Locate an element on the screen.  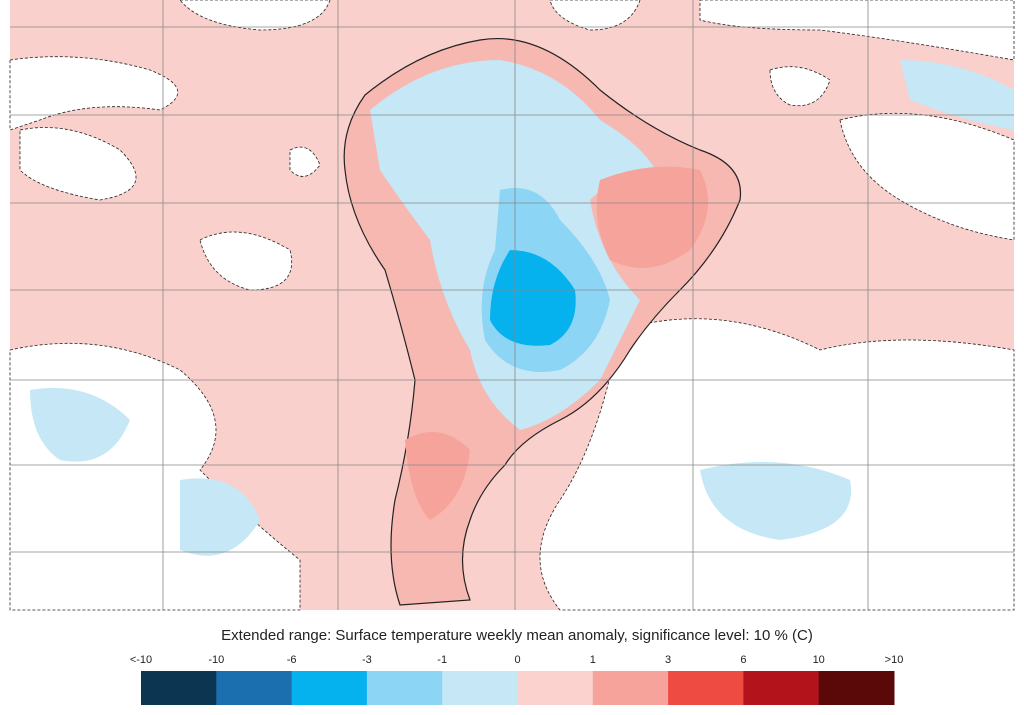
colorbar-label: 0 is located at coordinates (517, 660).